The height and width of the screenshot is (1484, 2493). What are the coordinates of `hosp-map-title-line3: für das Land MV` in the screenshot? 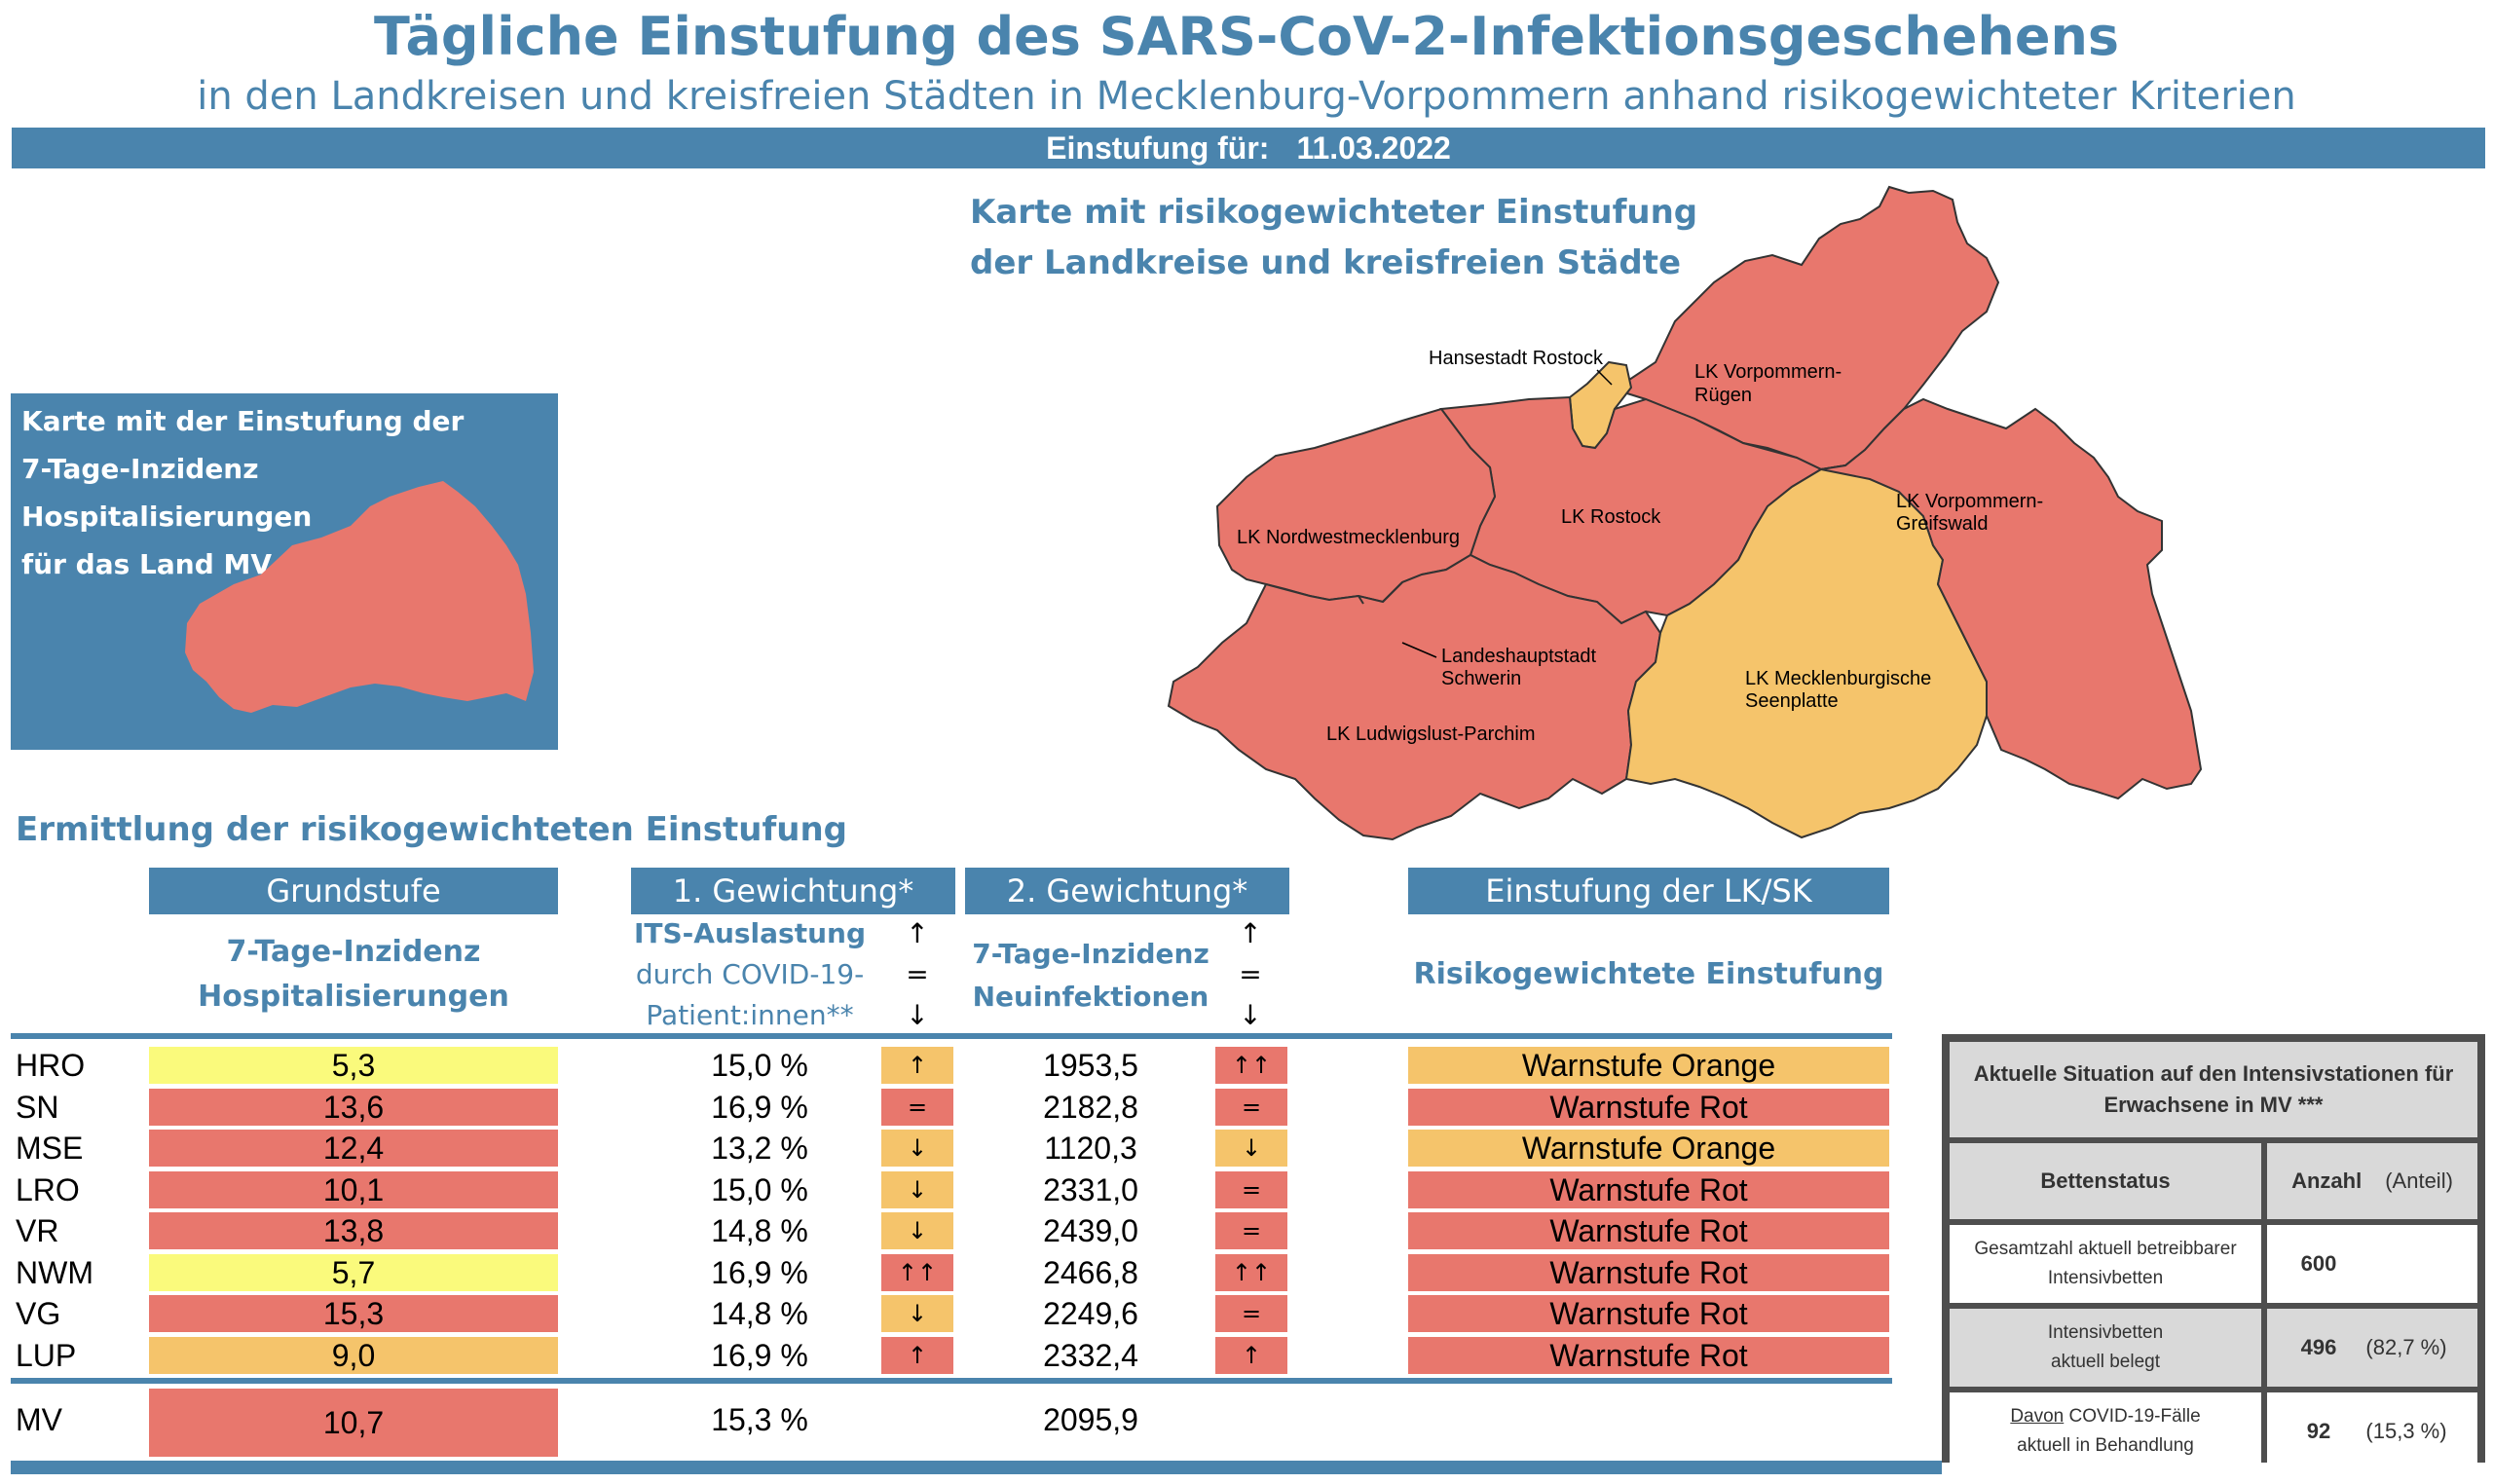 It's located at (147, 564).